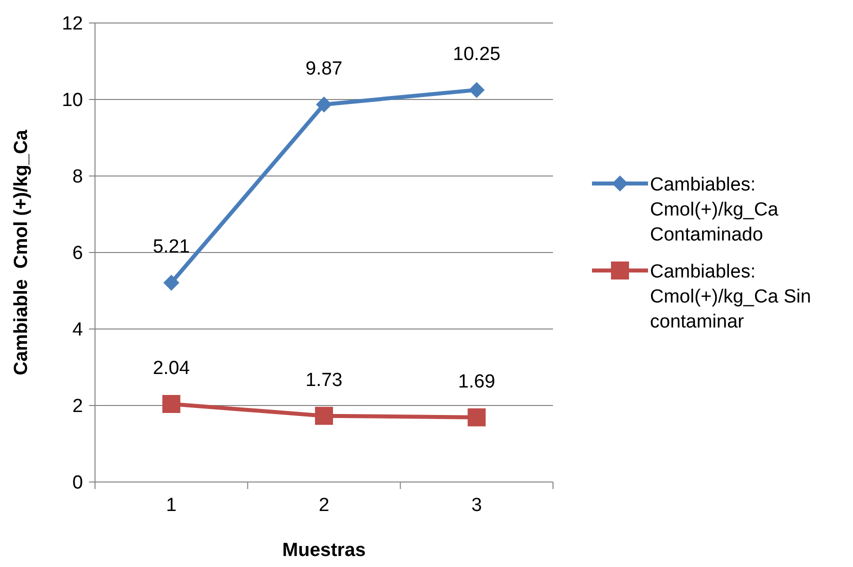 This screenshot has width=853, height=567. What do you see at coordinates (77, 253) in the screenshot?
I see `y-tick-label: 6` at bounding box center [77, 253].